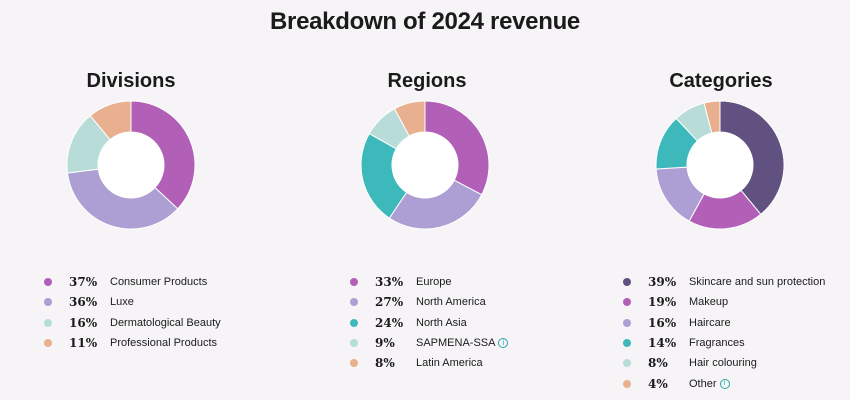  What do you see at coordinates (131, 81) in the screenshot?
I see `divisions-title: Divisions` at bounding box center [131, 81].